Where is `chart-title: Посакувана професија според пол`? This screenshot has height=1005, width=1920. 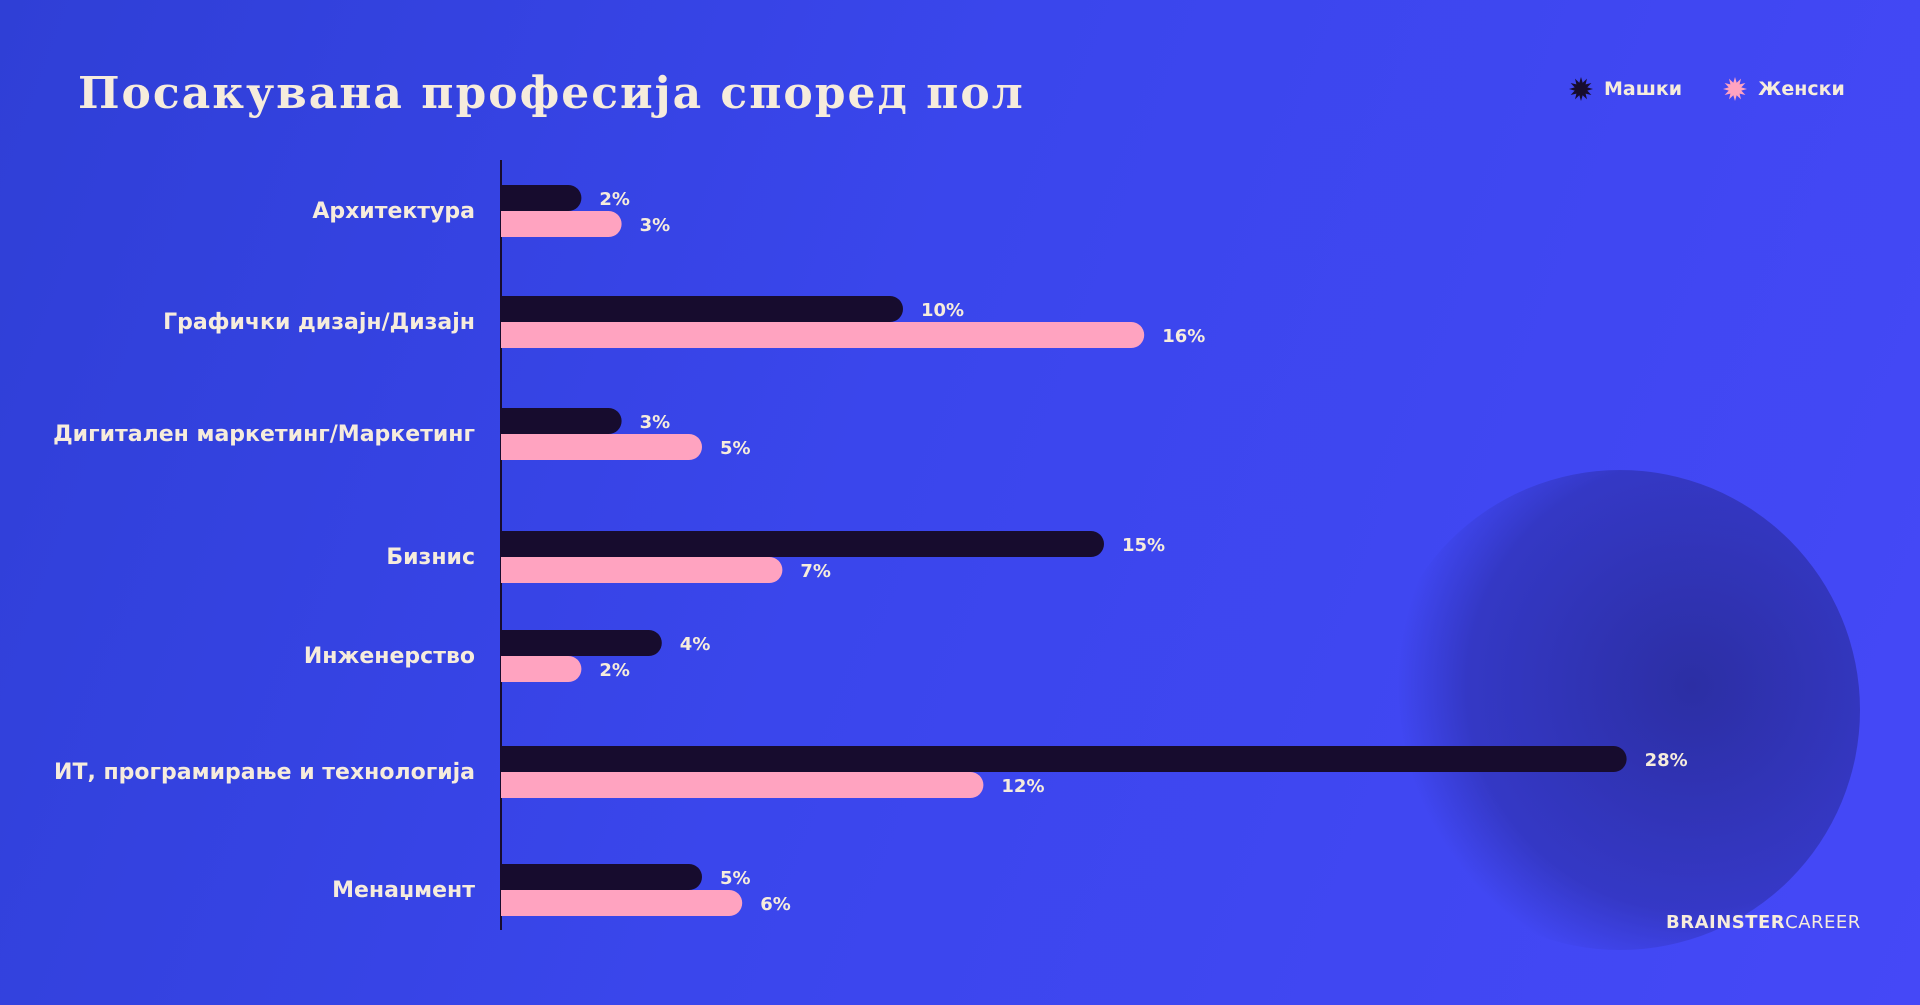 chart-title: Посакувана професија според пол is located at coordinates (551, 93).